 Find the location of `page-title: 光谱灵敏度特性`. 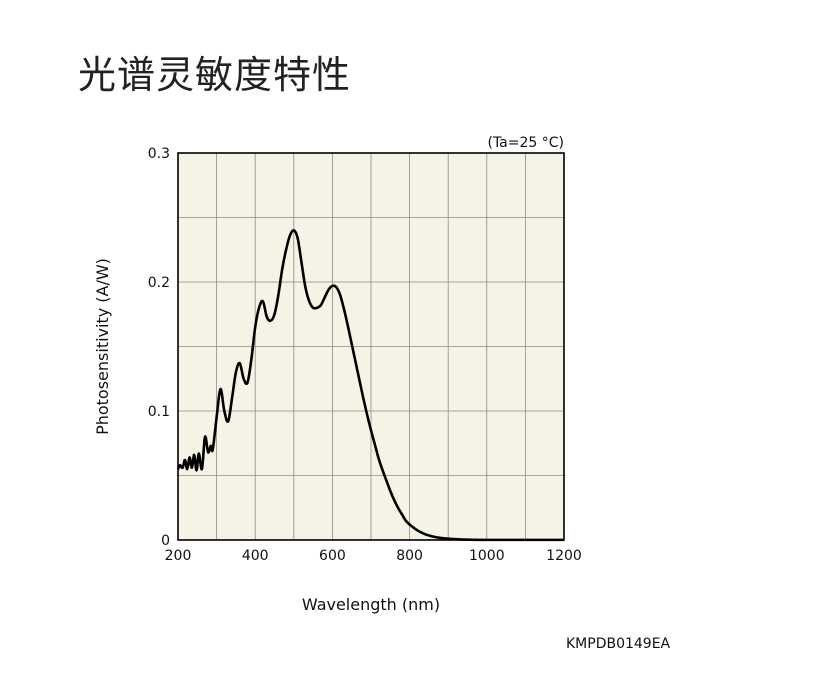

page-title: 光谱灵敏度特性 is located at coordinates (215, 75).